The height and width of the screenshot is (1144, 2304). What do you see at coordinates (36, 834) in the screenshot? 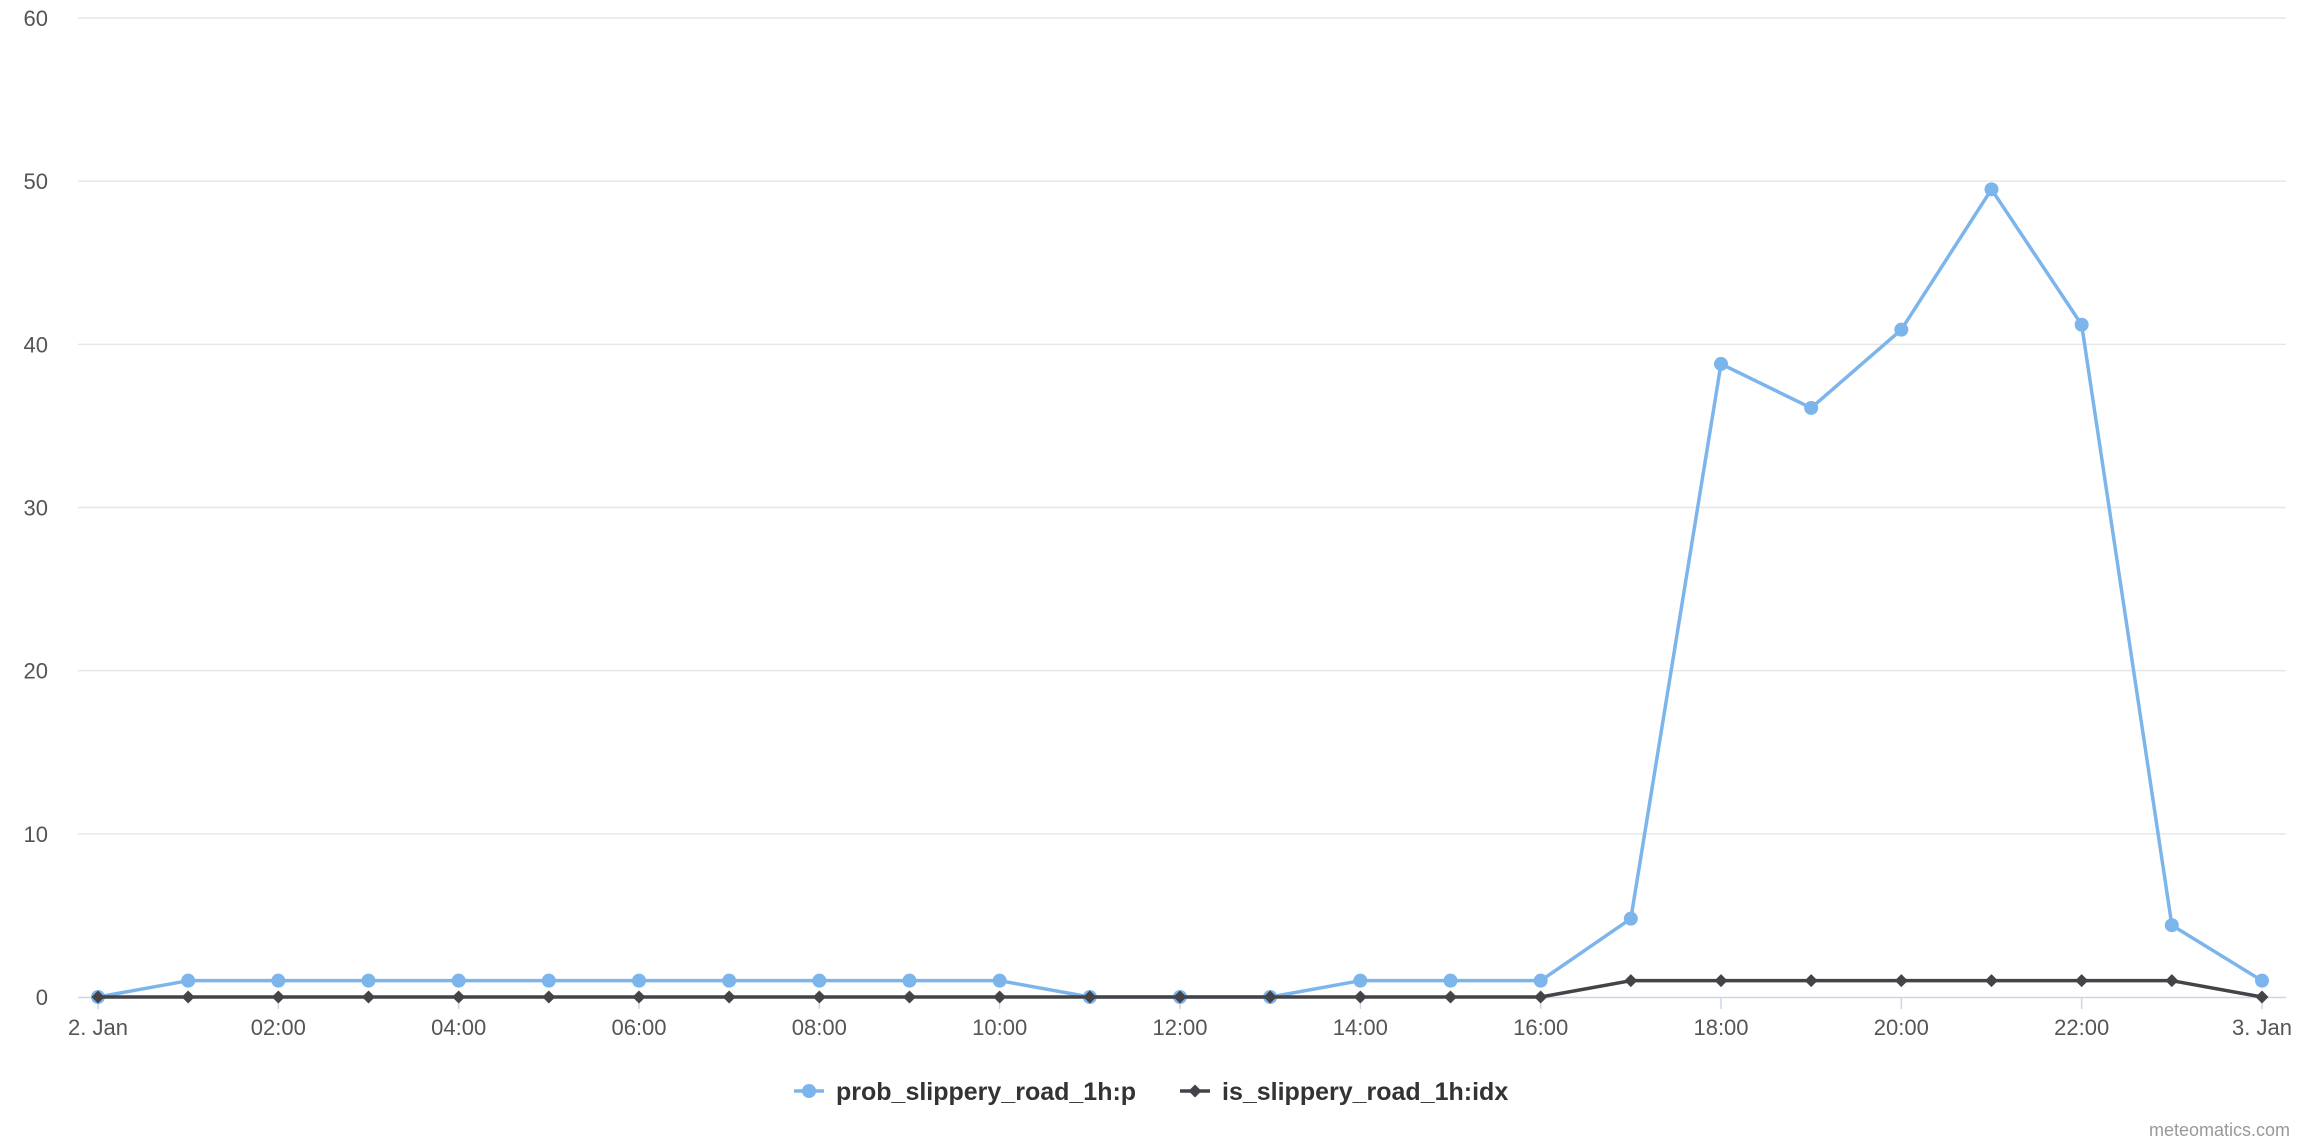
I see `y-tick-label: 10` at bounding box center [36, 834].